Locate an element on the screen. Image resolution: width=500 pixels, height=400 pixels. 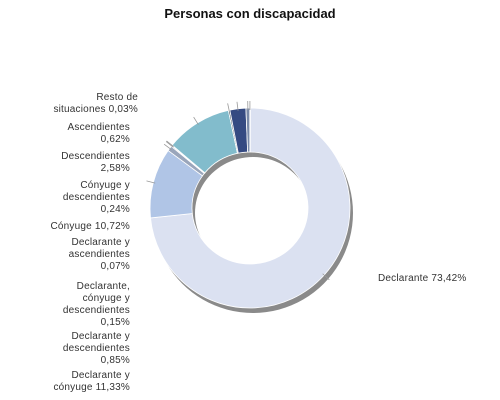
slice-label-6: Cónyuge y descendientes 0,24% is located at coordinates (69, 198).